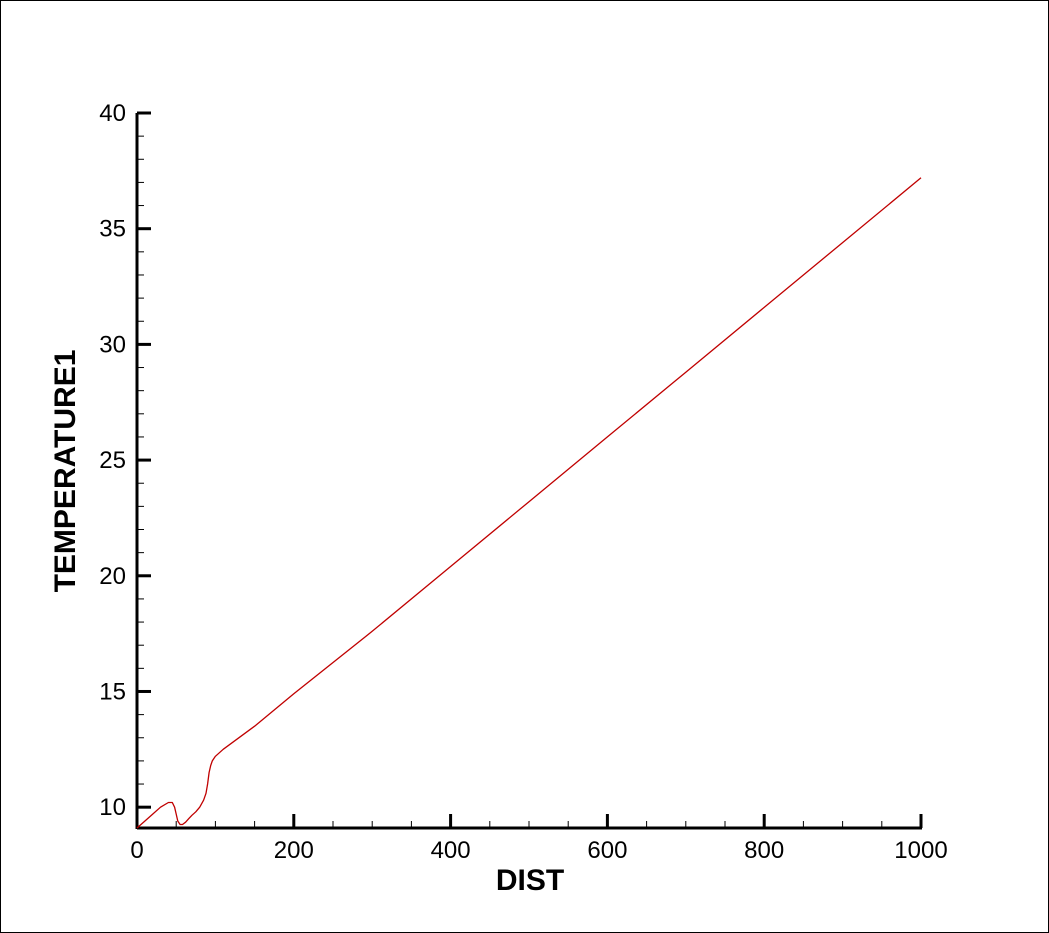 Image resolution: width=1049 pixels, height=933 pixels. What do you see at coordinates (112, 113) in the screenshot?
I see `y-tick-label: 40` at bounding box center [112, 113].